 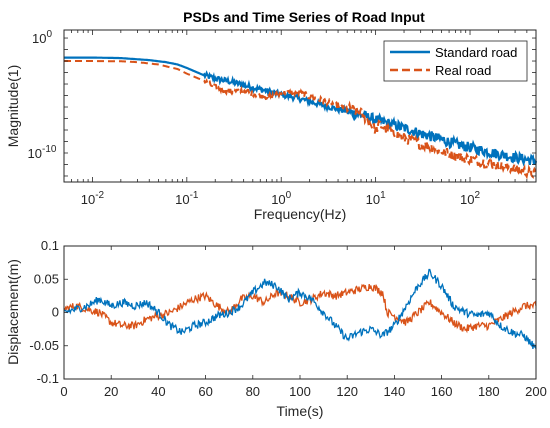 I want to click on time-y-tick-label: -0.1, so click(x=48, y=378).